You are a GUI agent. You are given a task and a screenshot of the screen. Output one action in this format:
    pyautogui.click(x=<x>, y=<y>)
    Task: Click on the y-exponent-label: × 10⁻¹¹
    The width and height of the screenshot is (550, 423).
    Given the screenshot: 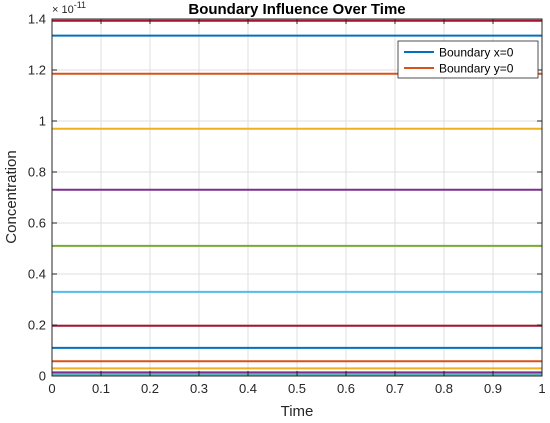 What is the action you would take?
    pyautogui.click(x=69, y=8)
    